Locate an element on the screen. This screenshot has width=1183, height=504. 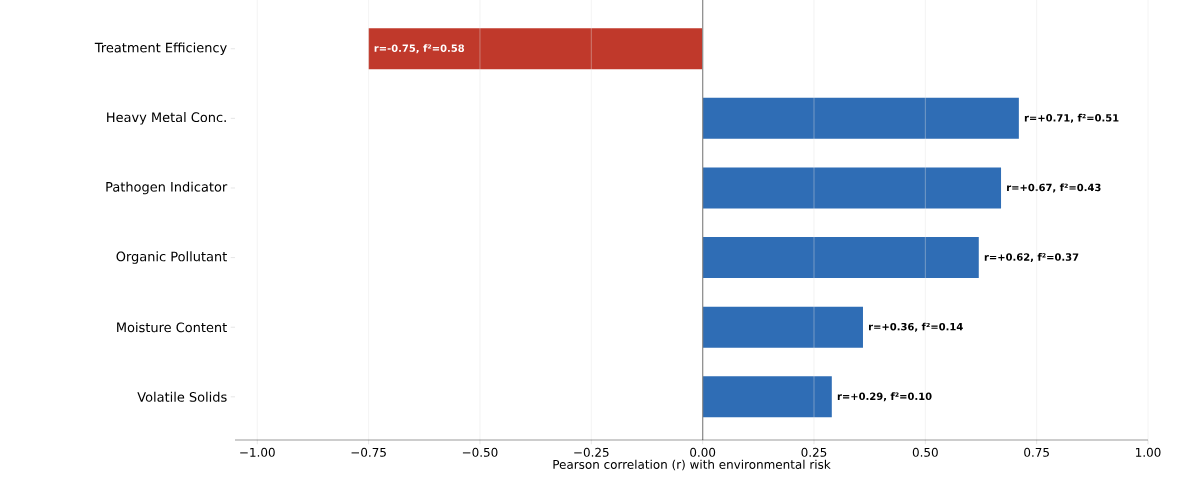
data-label: r=+0.71, f²=0.51 is located at coordinates (1071, 118).